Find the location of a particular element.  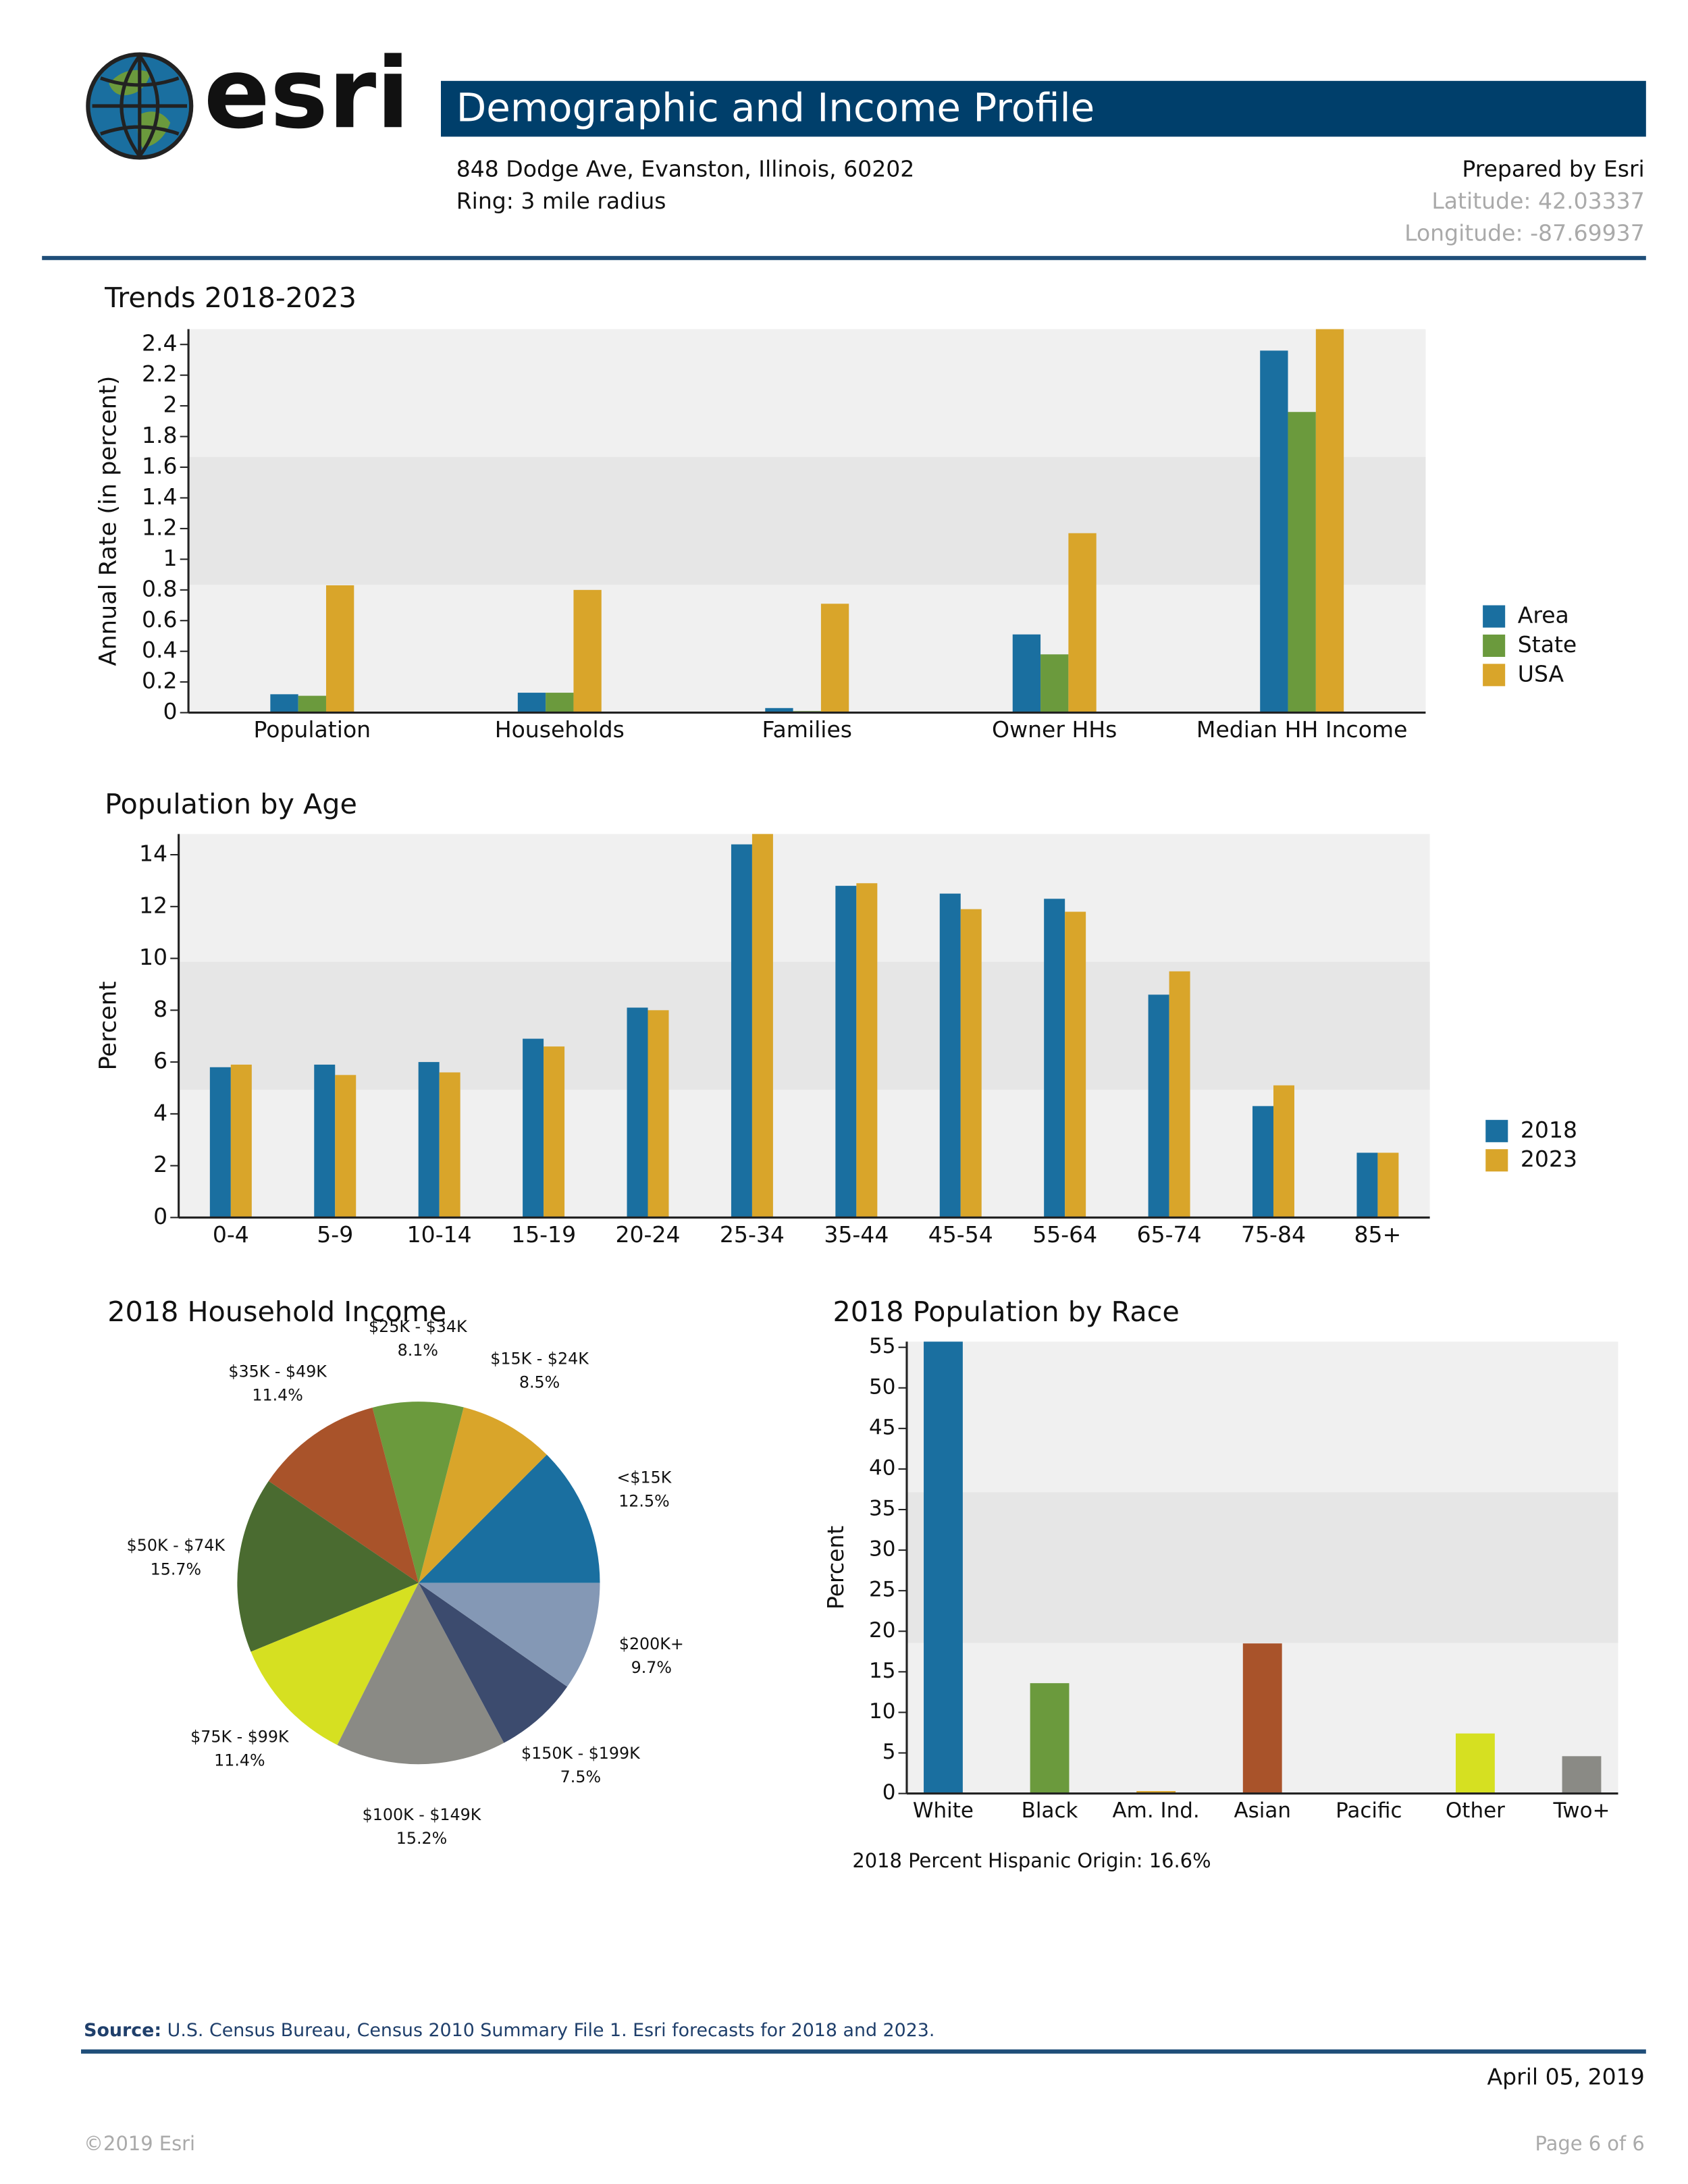

chart-title: Trends 2018-2023 is located at coordinates (231, 298).